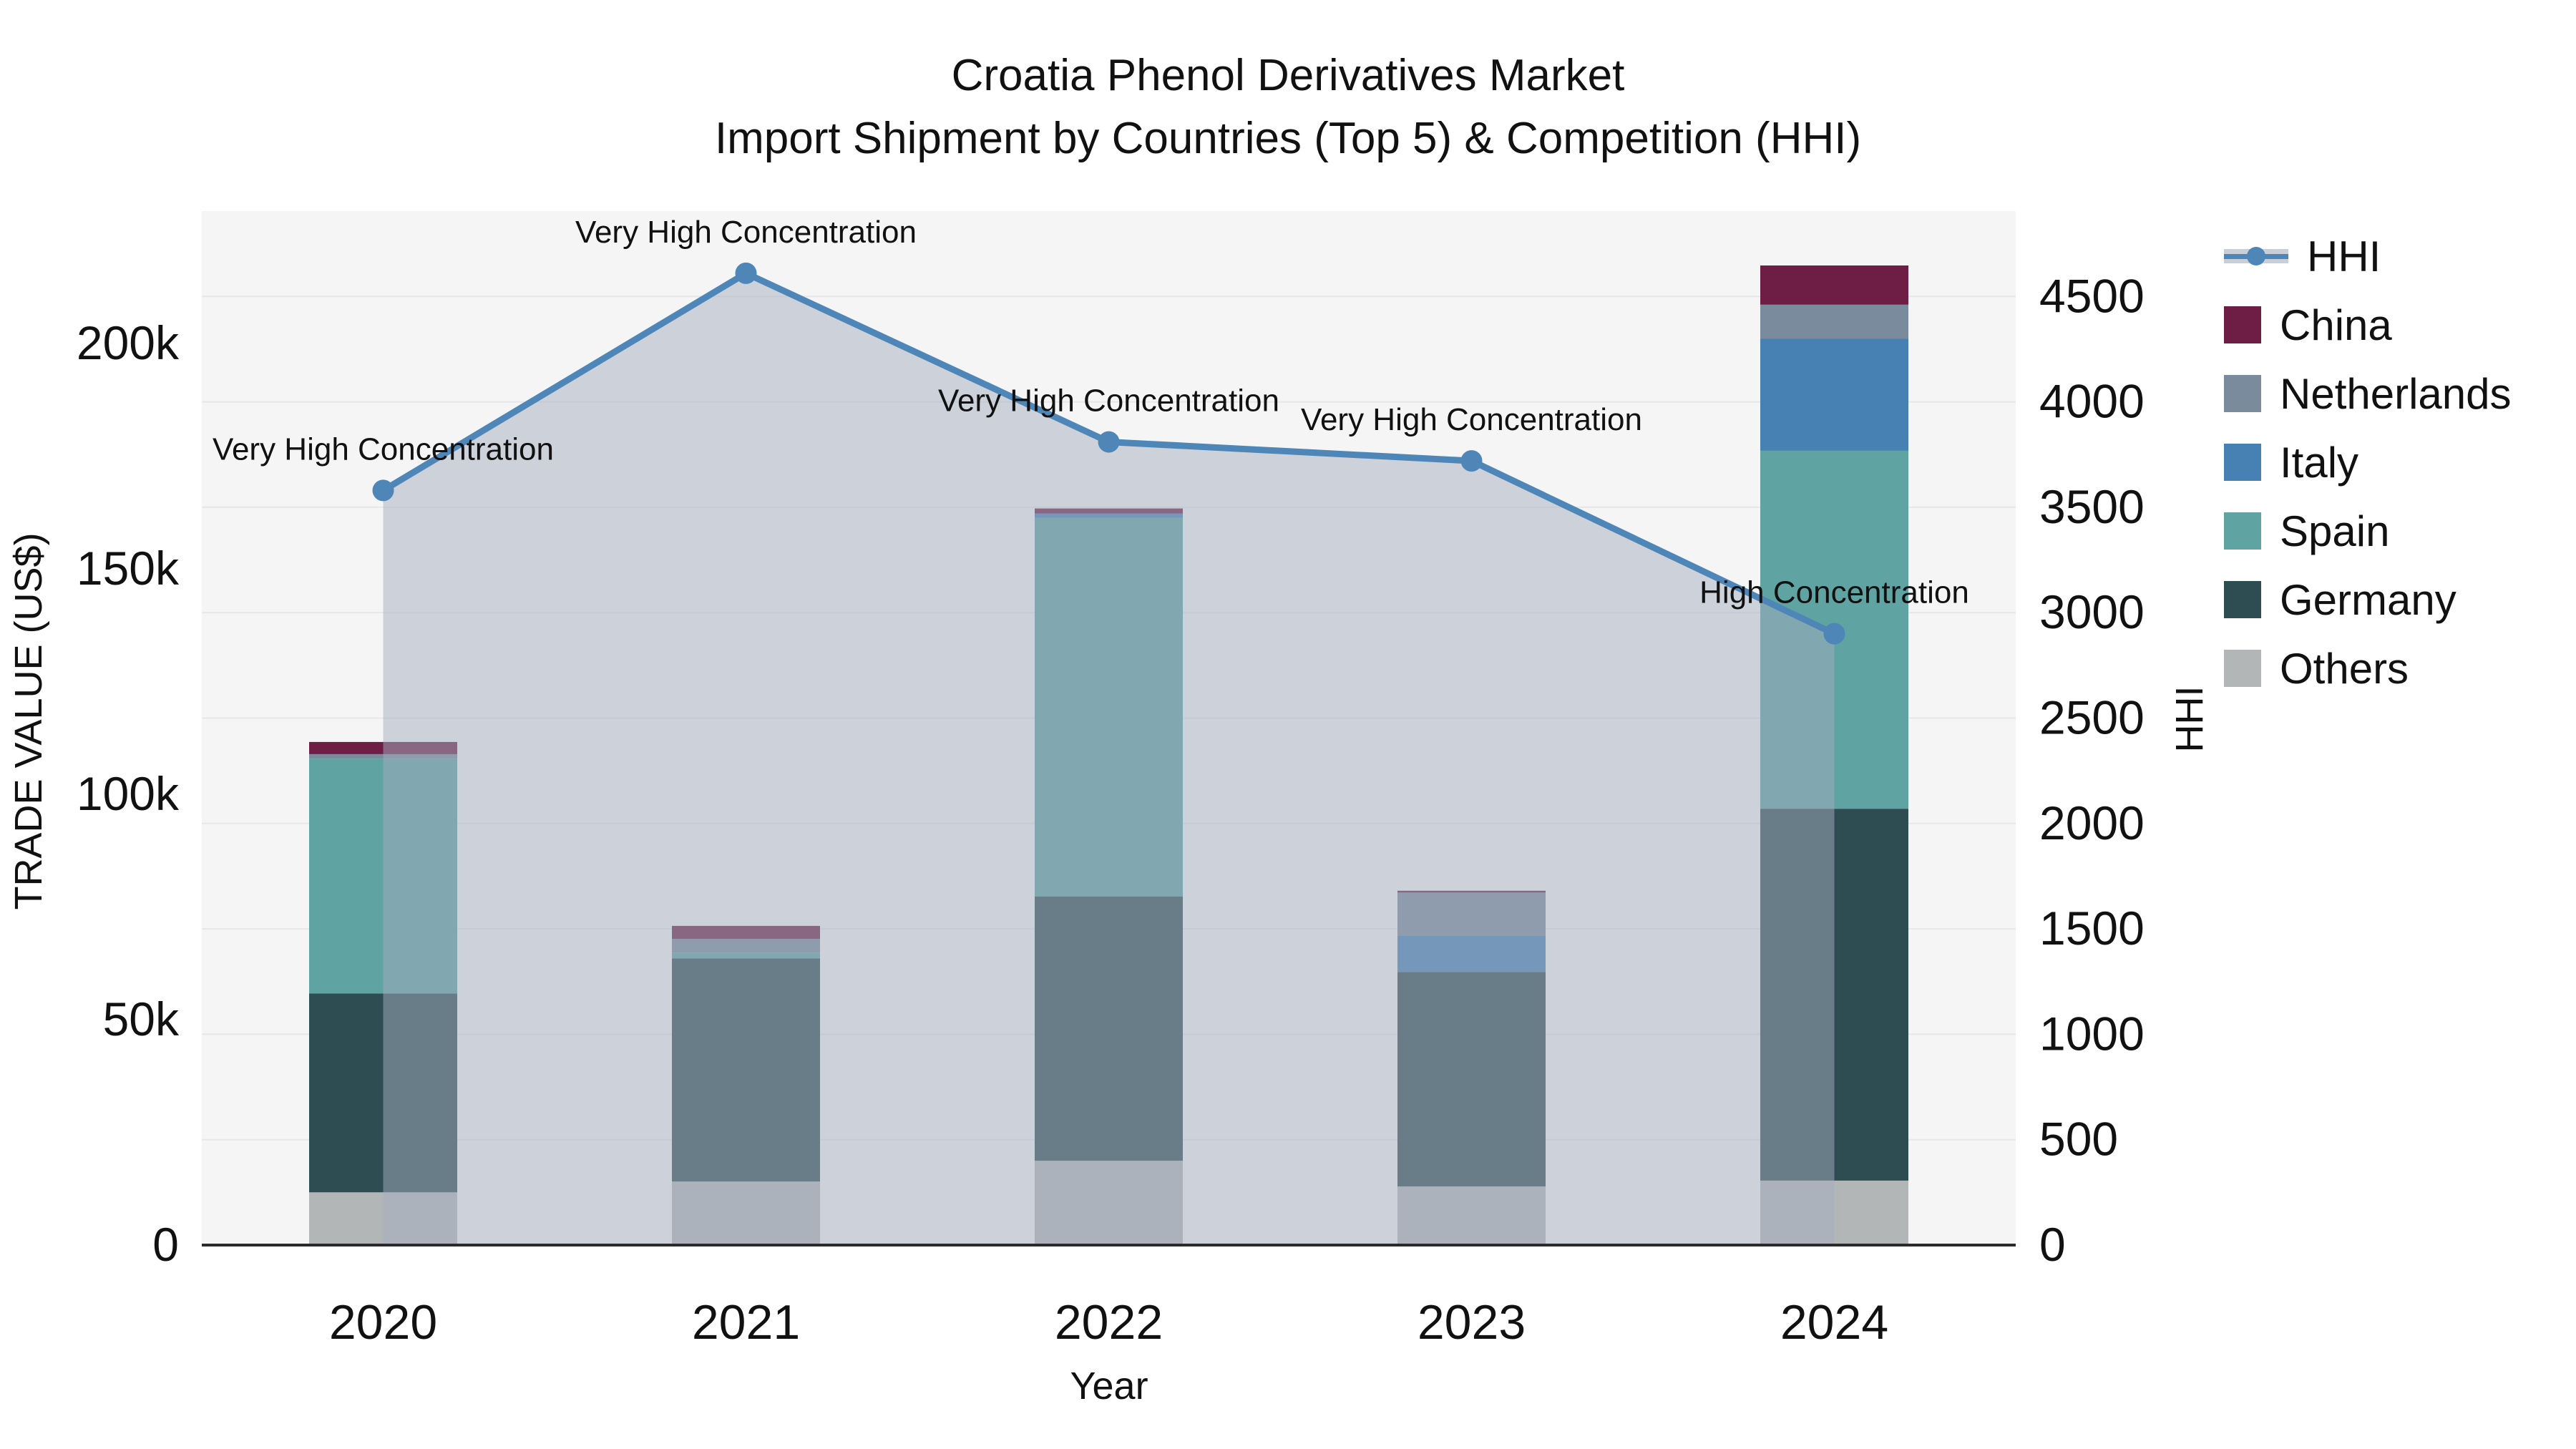  Describe the element at coordinates (746, 273) in the screenshot. I see `hhi-point-2021` at that location.